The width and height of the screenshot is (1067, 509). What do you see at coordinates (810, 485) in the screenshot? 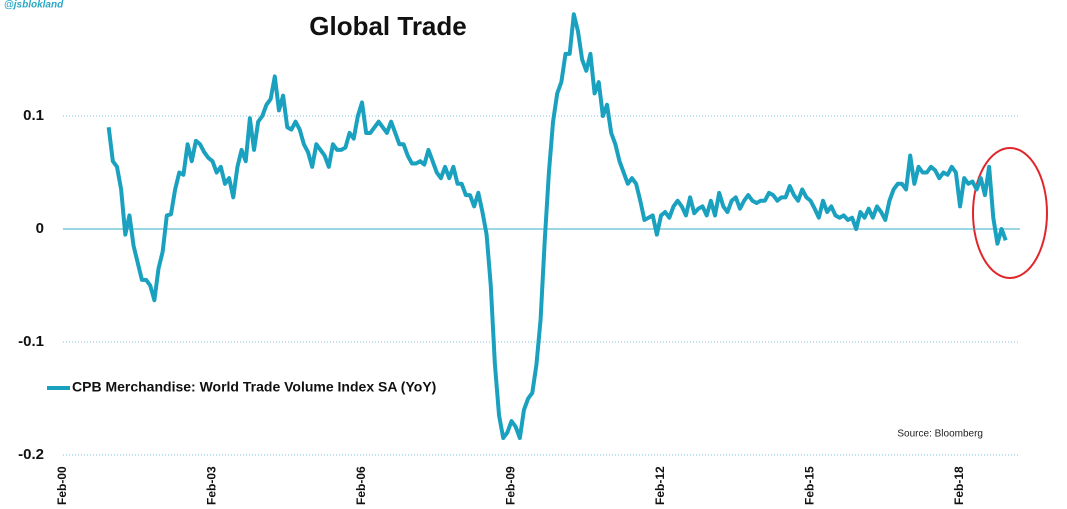
I see `x-tick-label: Feb-15` at bounding box center [810, 485].